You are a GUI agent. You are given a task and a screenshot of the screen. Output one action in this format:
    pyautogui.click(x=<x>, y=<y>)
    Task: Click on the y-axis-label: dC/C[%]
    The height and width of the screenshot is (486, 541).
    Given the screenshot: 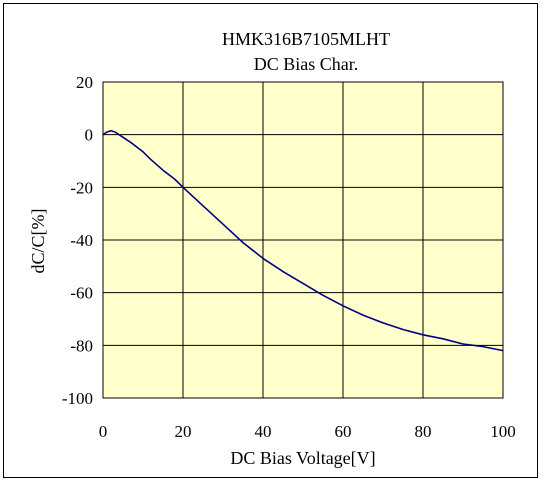 What is the action you would take?
    pyautogui.click(x=38, y=241)
    